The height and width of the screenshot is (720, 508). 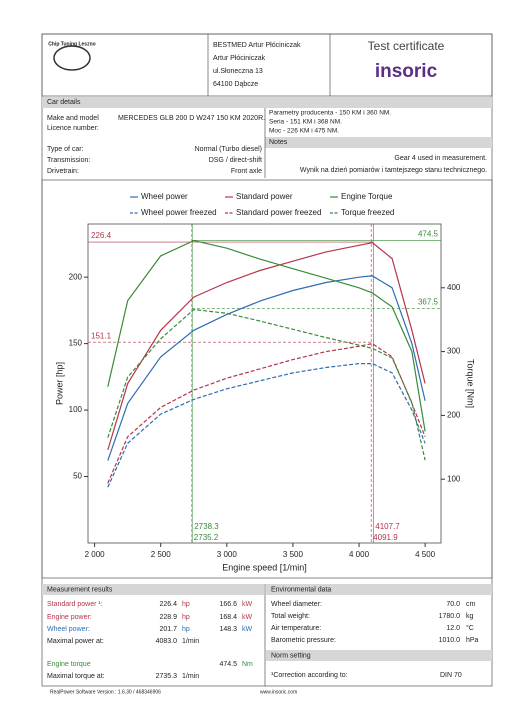 I want to click on result-unit: Nm, so click(x=247, y=664).